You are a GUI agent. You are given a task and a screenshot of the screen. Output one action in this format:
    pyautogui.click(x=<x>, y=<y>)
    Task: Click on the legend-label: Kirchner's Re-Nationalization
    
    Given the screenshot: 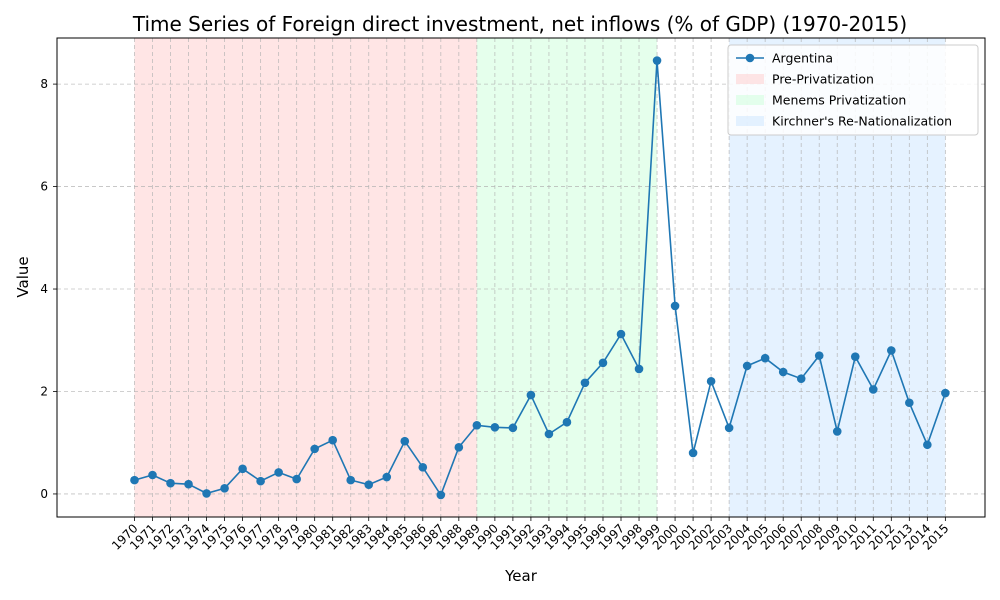 What is the action you would take?
    pyautogui.click(x=862, y=121)
    